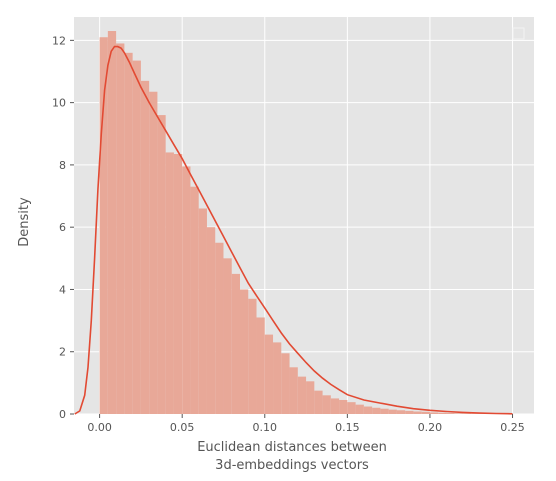 Image resolution: width=556 pixels, height=481 pixels. What do you see at coordinates (518, 33) in the screenshot?
I see `legend-box` at bounding box center [518, 33].